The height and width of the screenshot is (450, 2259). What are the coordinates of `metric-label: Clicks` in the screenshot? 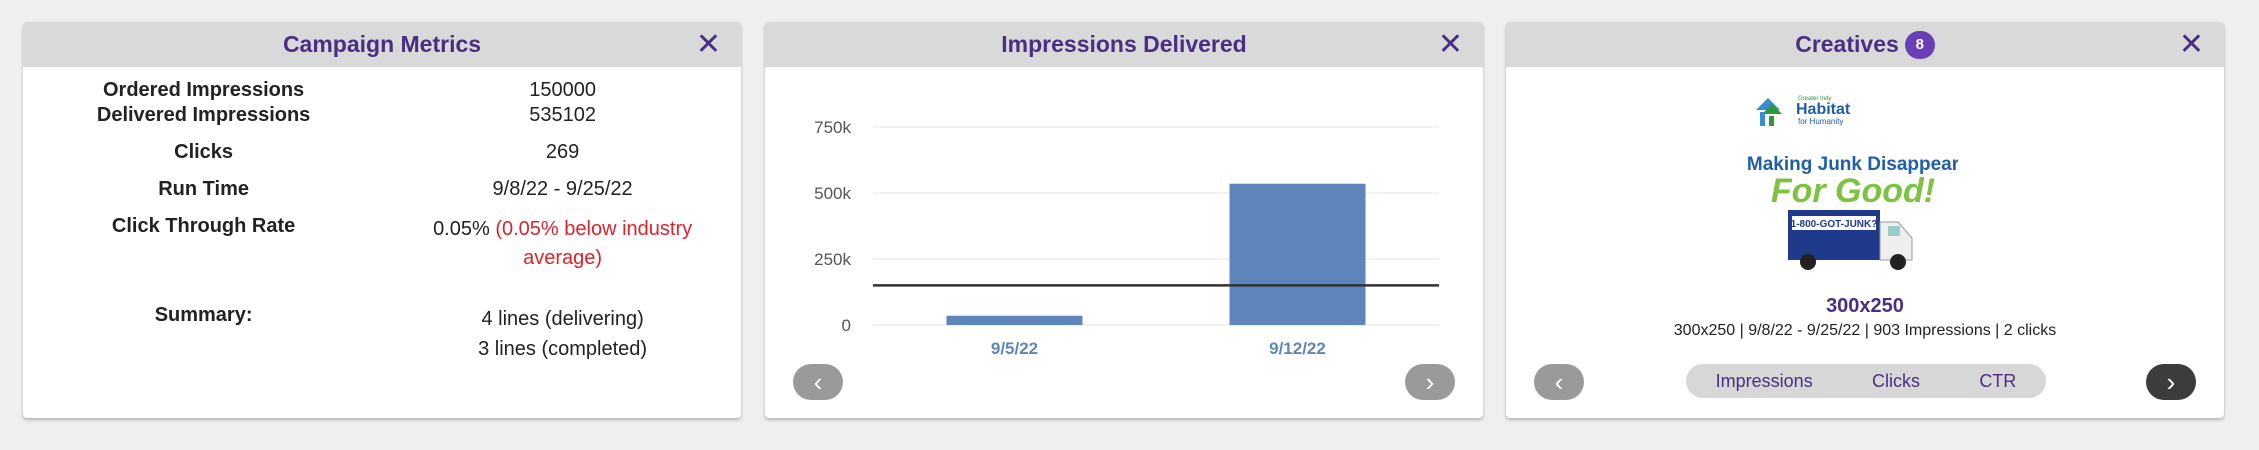 It's located at (204, 152).